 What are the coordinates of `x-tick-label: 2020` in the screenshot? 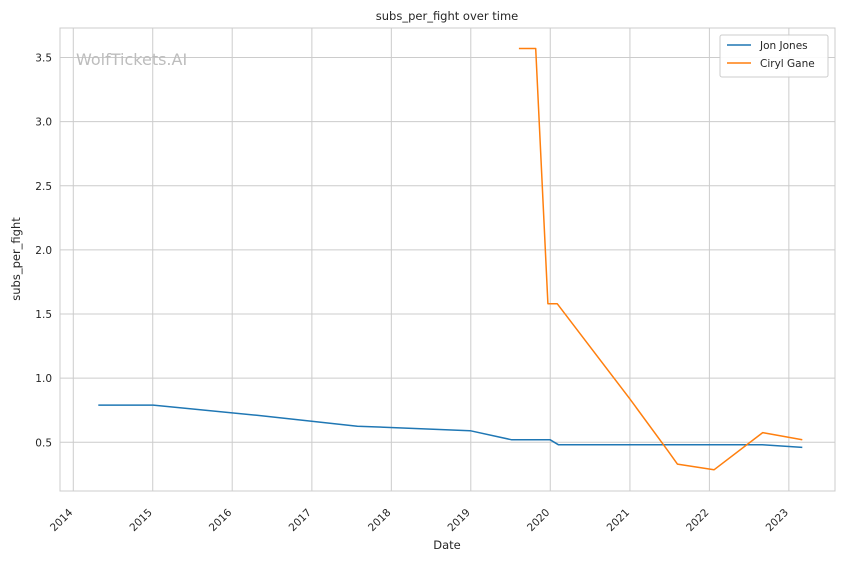 It's located at (538, 520).